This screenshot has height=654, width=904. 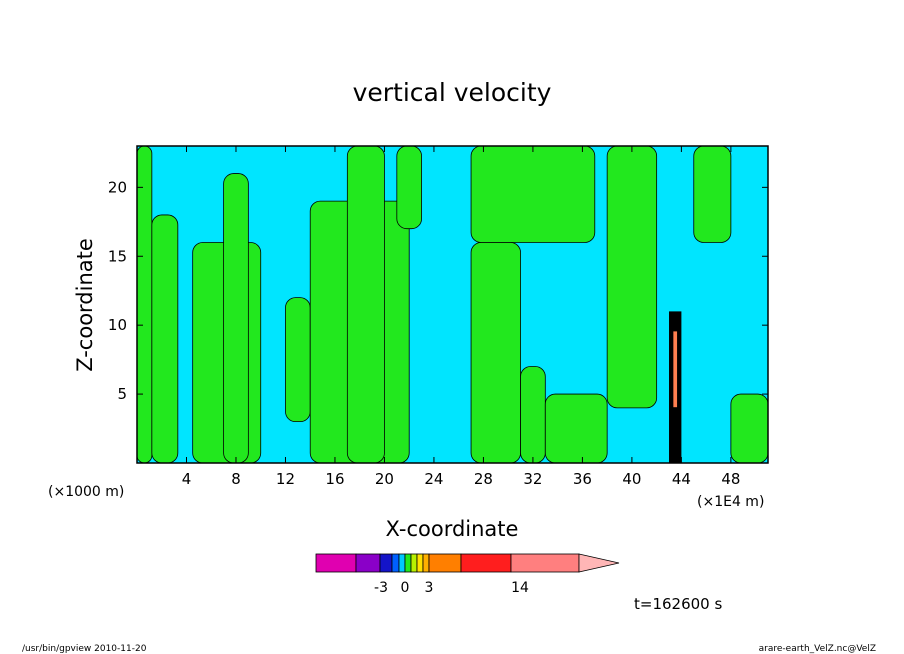 What do you see at coordinates (532, 479) in the screenshot?
I see `x-tick-label: 32` at bounding box center [532, 479].